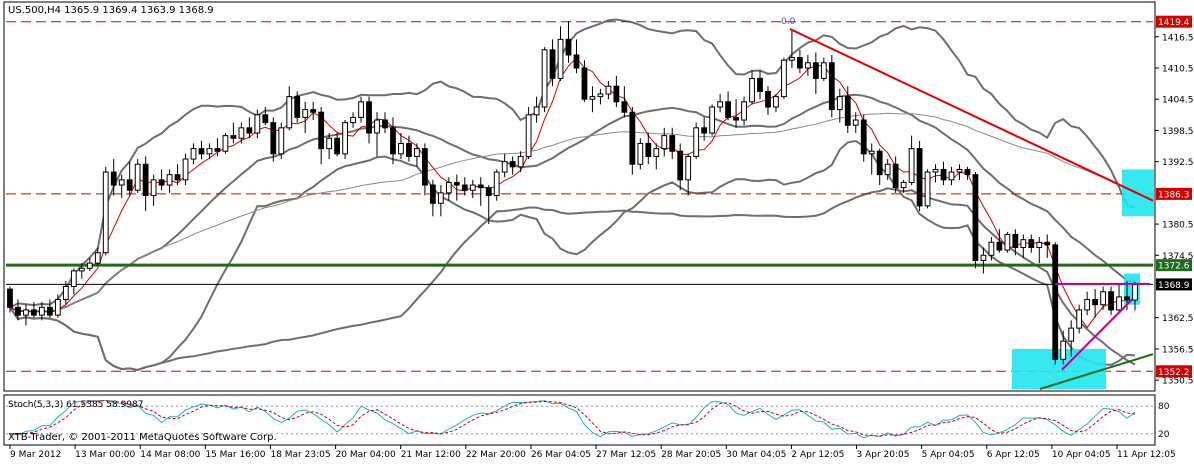 Image resolution: width=1194 pixels, height=465 pixels. What do you see at coordinates (691, 455) in the screenshot?
I see `x-tick-label: 28 Mar 20:05` at bounding box center [691, 455].